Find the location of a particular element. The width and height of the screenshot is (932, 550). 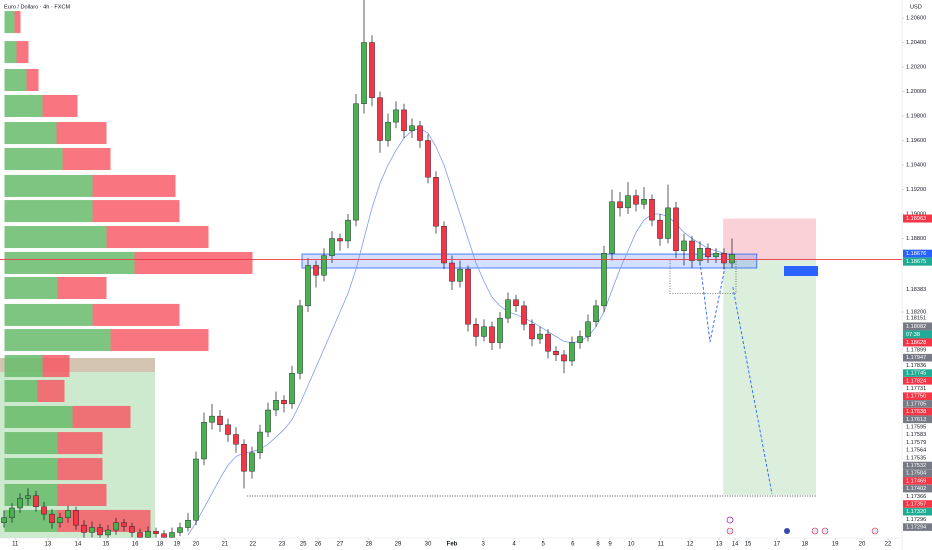

x-tick-label: 5 is located at coordinates (544, 545).